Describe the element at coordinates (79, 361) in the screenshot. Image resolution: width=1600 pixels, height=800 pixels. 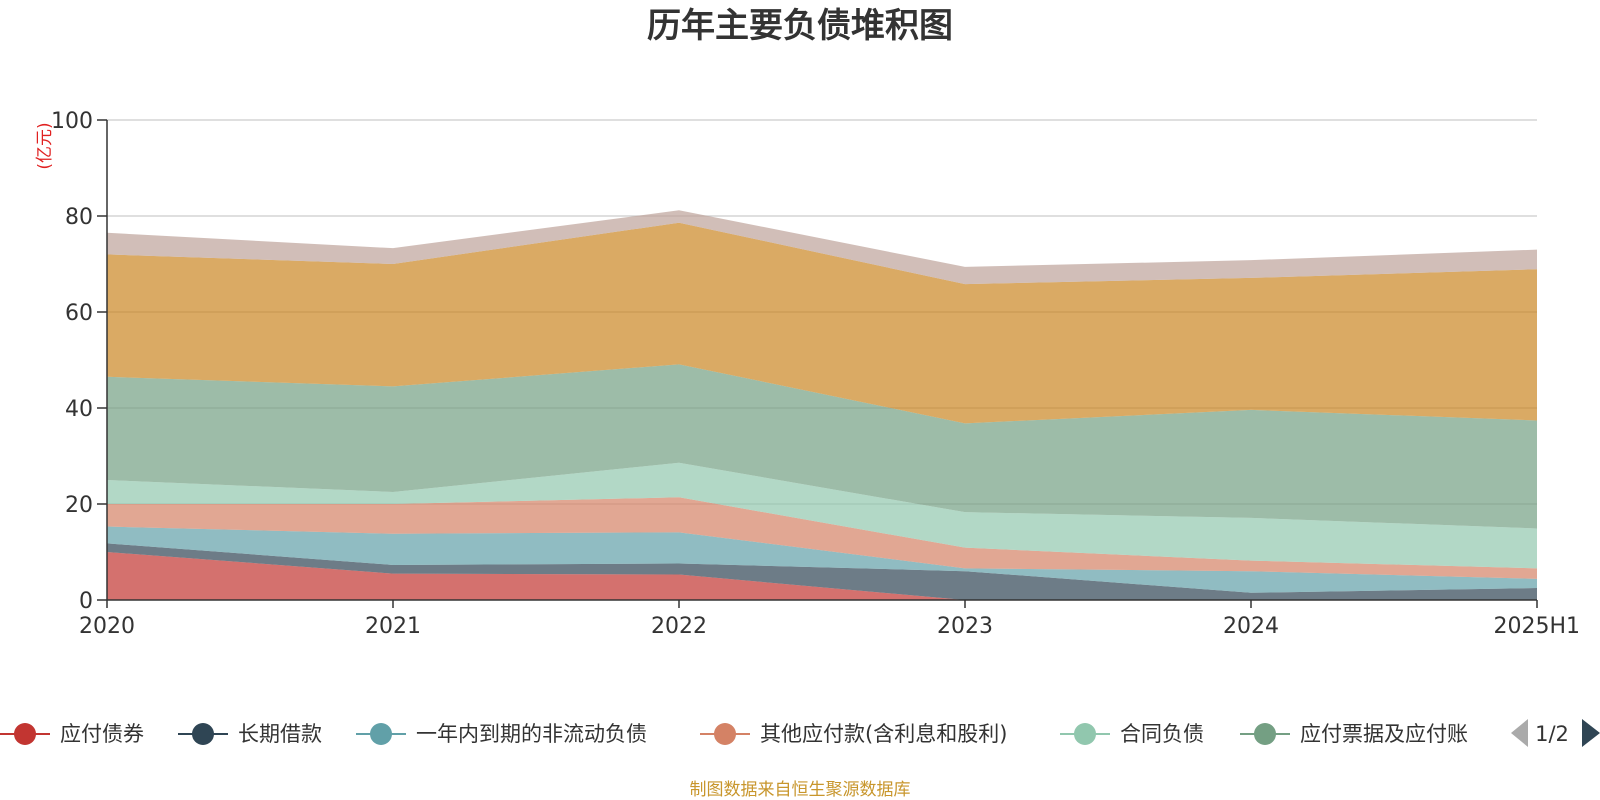
I see `y-axis-ticks: 0 20 40 60 80 100` at that location.